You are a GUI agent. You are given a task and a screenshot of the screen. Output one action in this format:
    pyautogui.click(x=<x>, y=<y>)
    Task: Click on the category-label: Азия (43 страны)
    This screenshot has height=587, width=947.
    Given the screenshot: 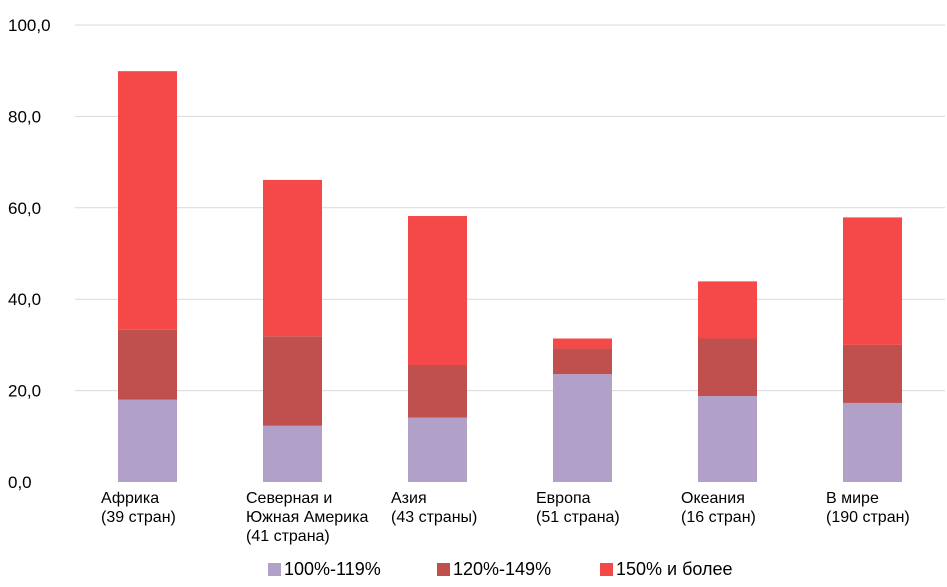 What is the action you would take?
    pyautogui.click(x=434, y=508)
    